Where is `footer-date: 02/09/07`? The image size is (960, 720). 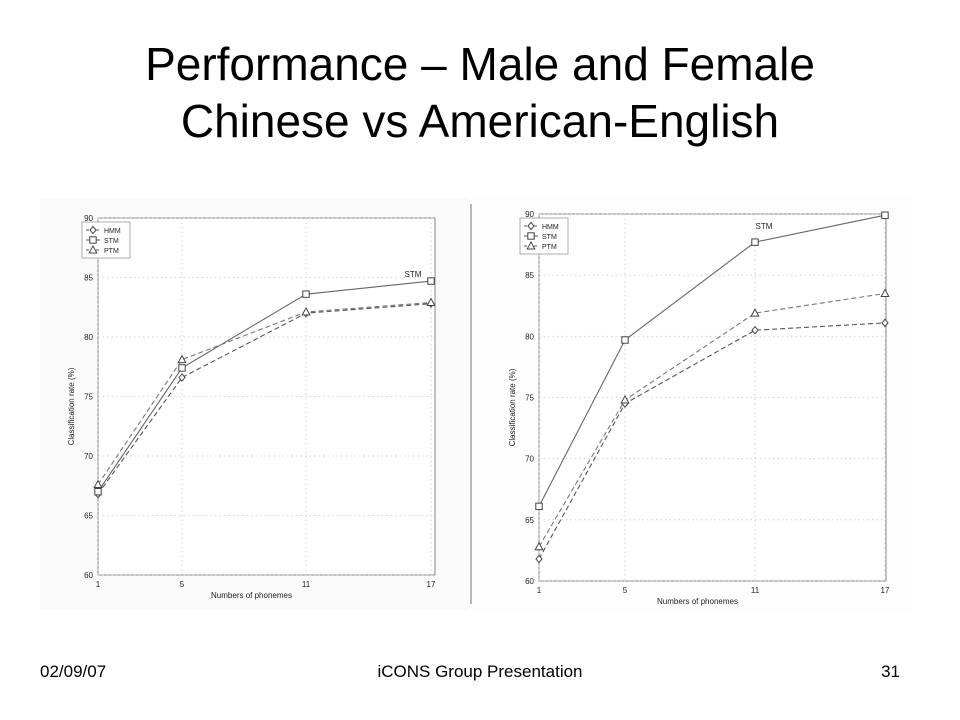
footer-date: 02/09/07 is located at coordinates (73, 671).